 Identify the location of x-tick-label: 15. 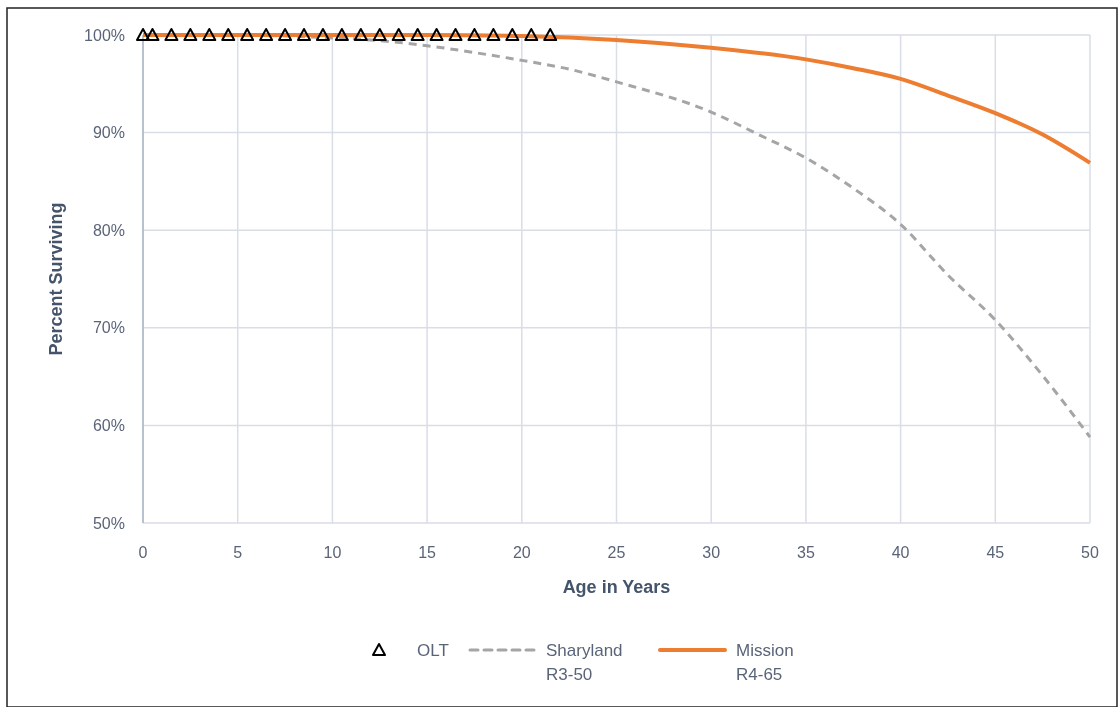
(427, 552).